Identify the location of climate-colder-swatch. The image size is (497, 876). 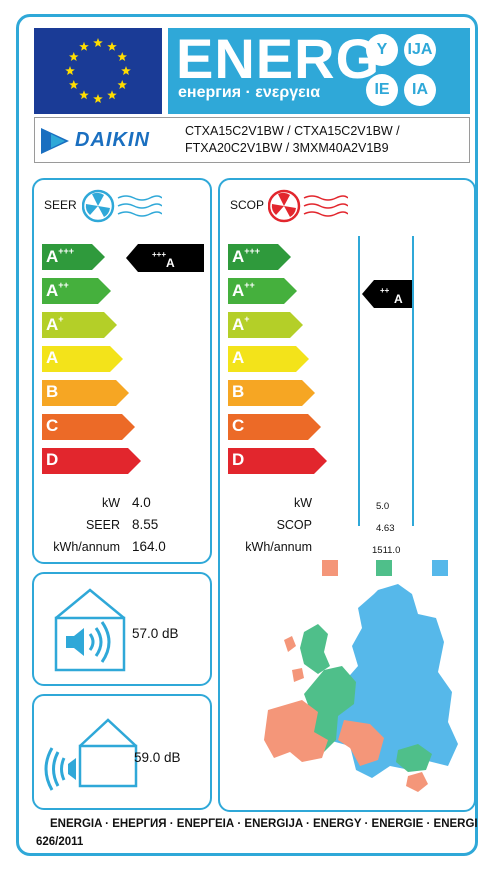
(440, 568).